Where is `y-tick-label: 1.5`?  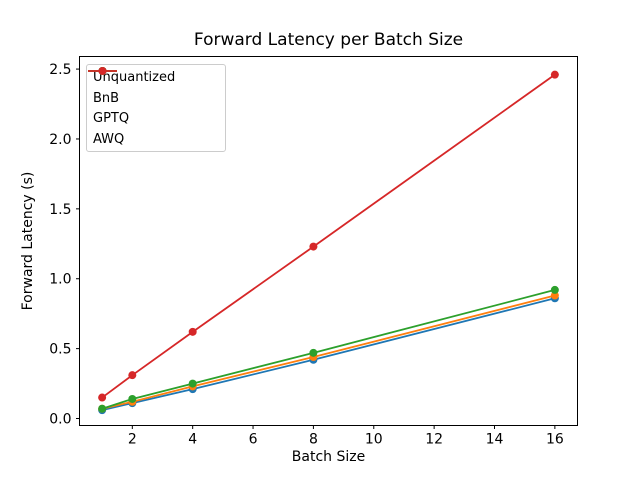
y-tick-label: 1.5 is located at coordinates (60, 210).